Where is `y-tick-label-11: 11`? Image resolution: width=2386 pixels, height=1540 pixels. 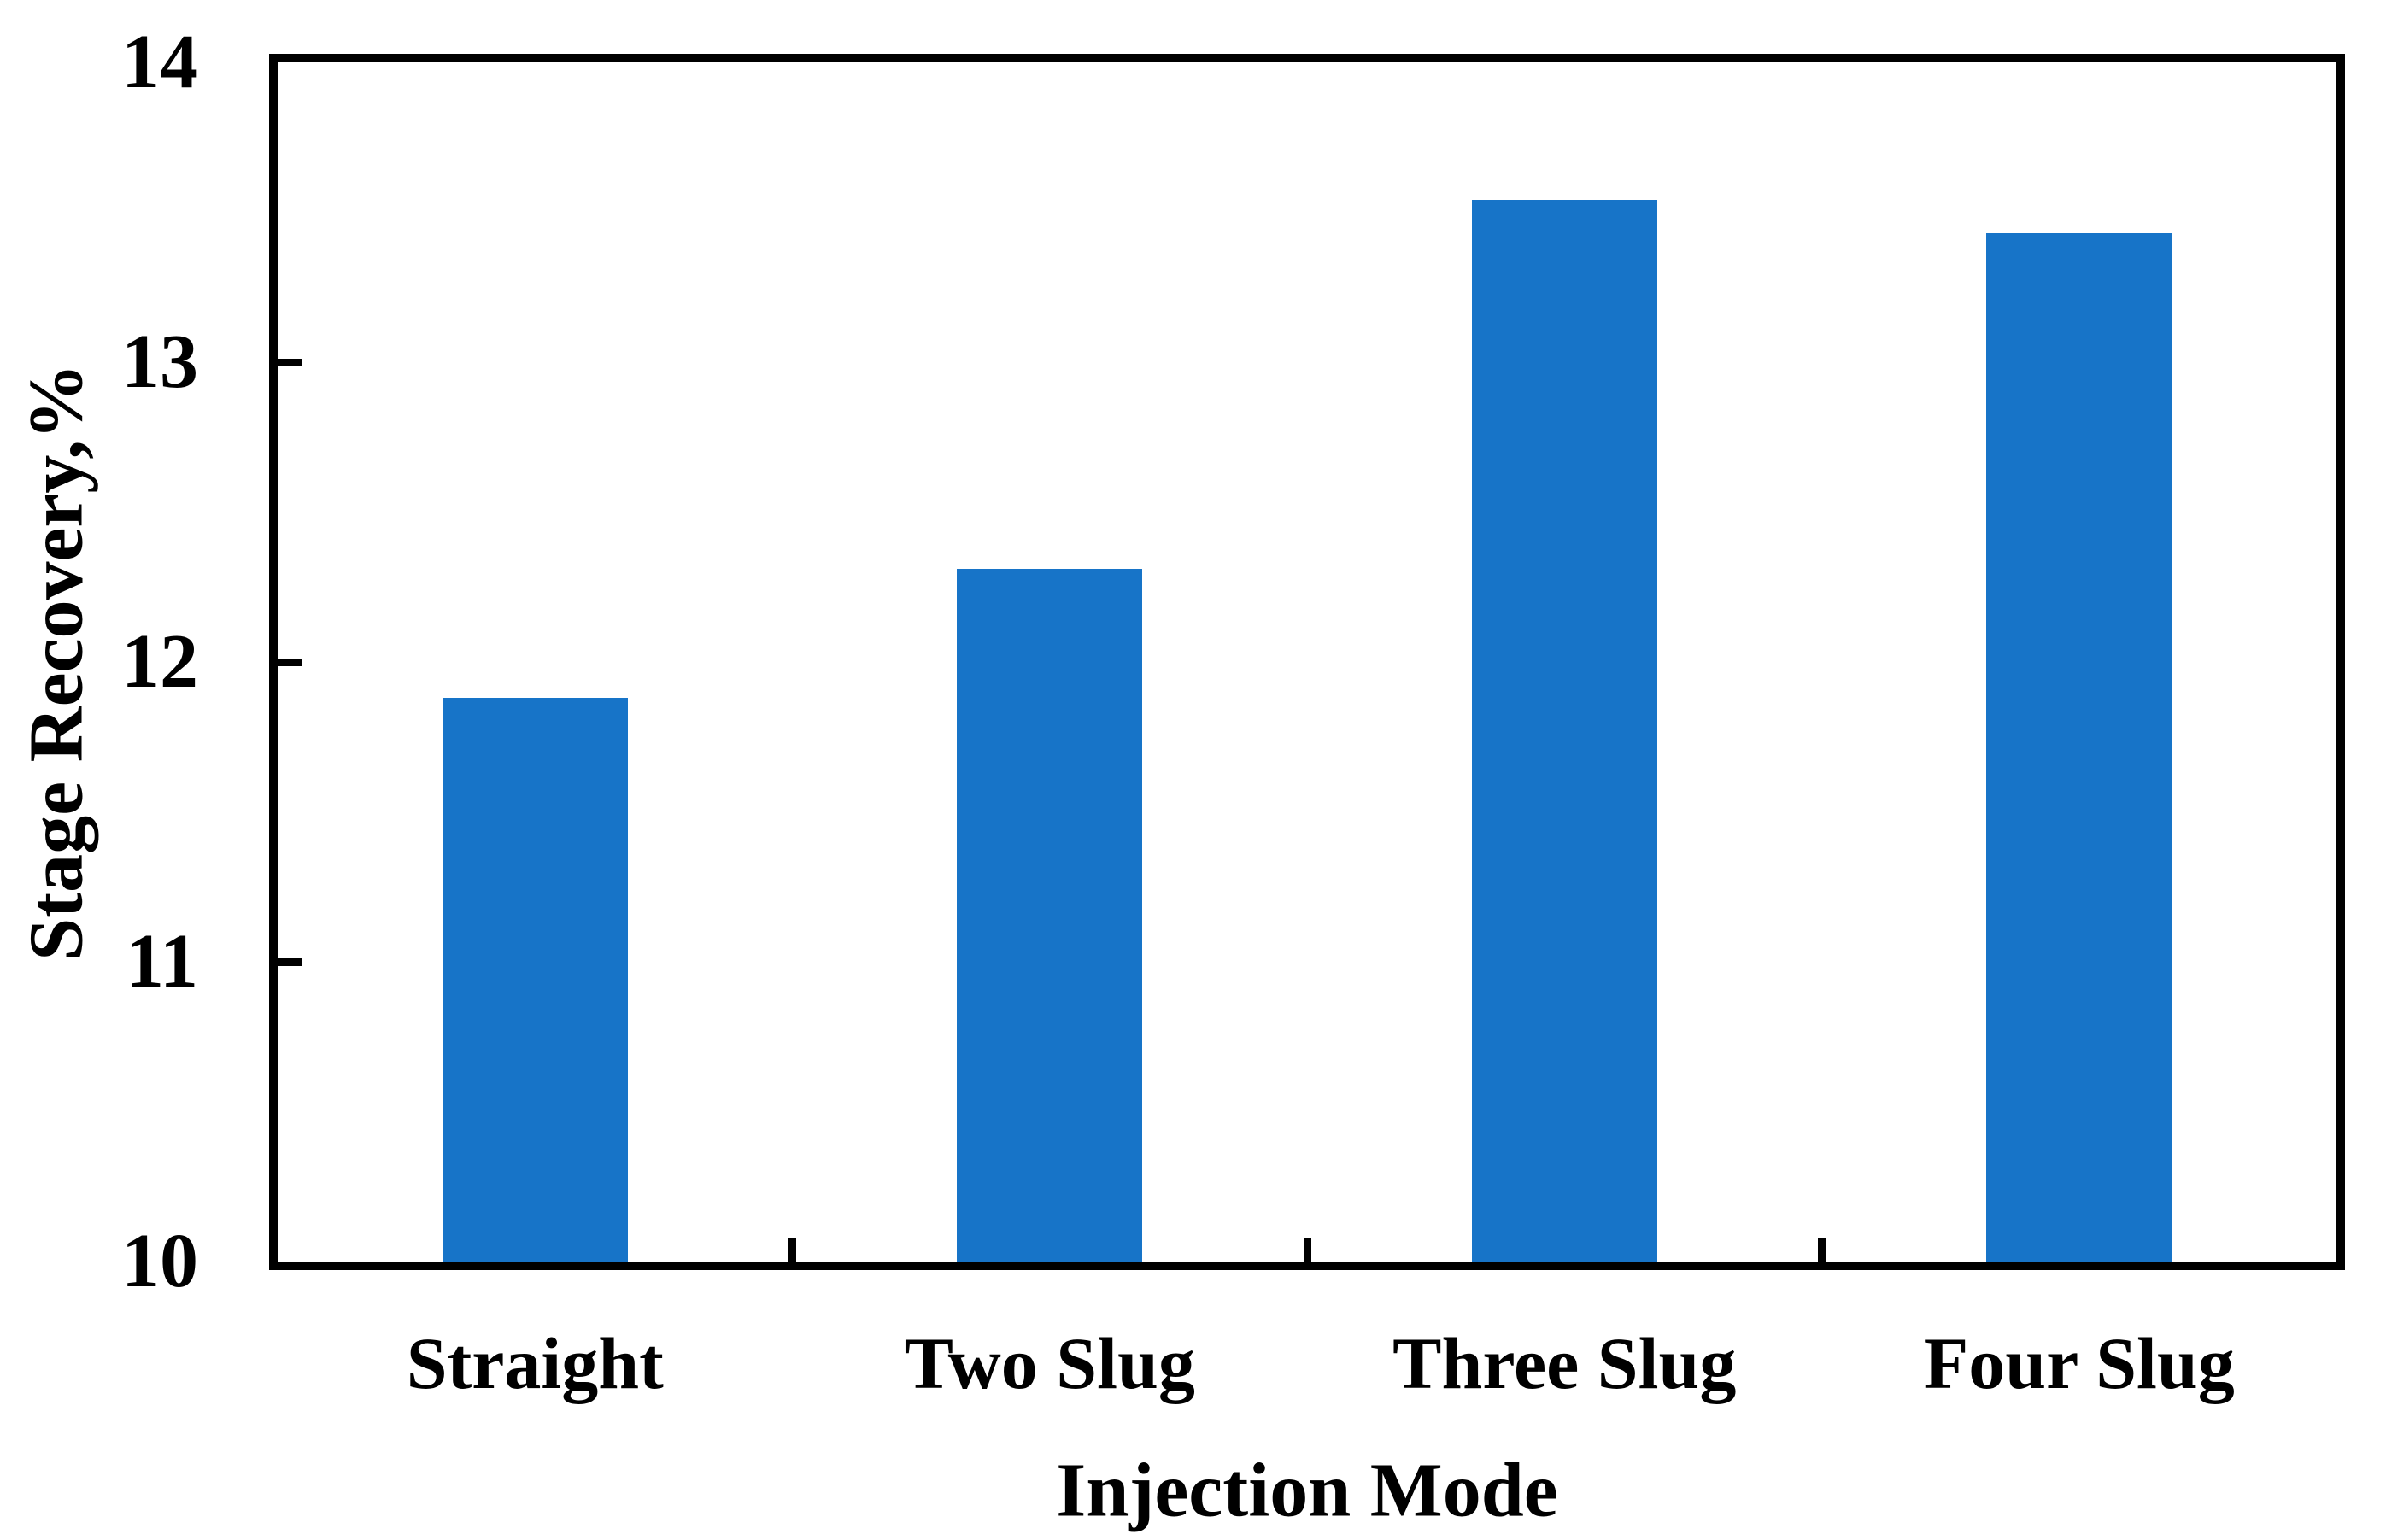 y-tick-label-11: 11 is located at coordinates (161, 961).